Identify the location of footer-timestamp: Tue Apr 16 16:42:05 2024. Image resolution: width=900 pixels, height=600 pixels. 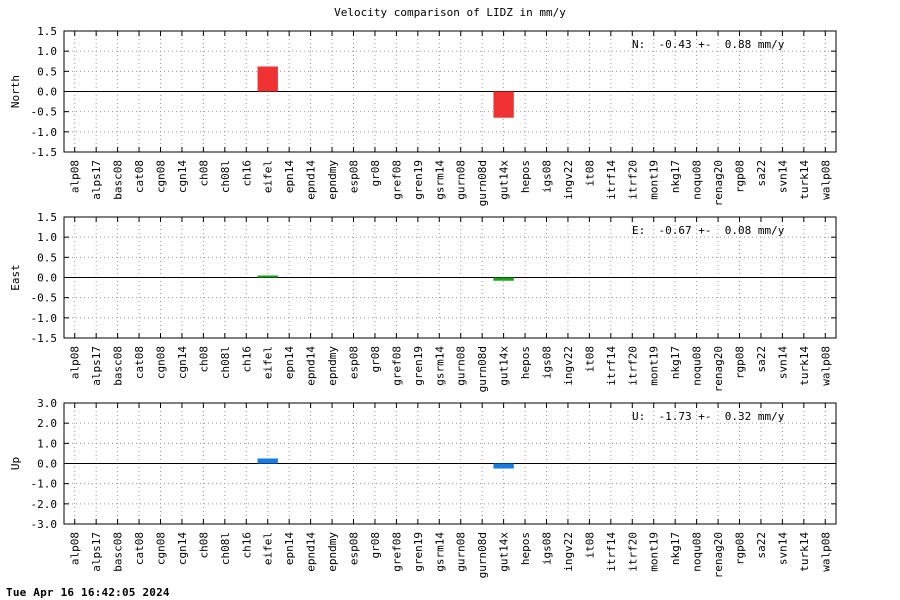
(88, 592).